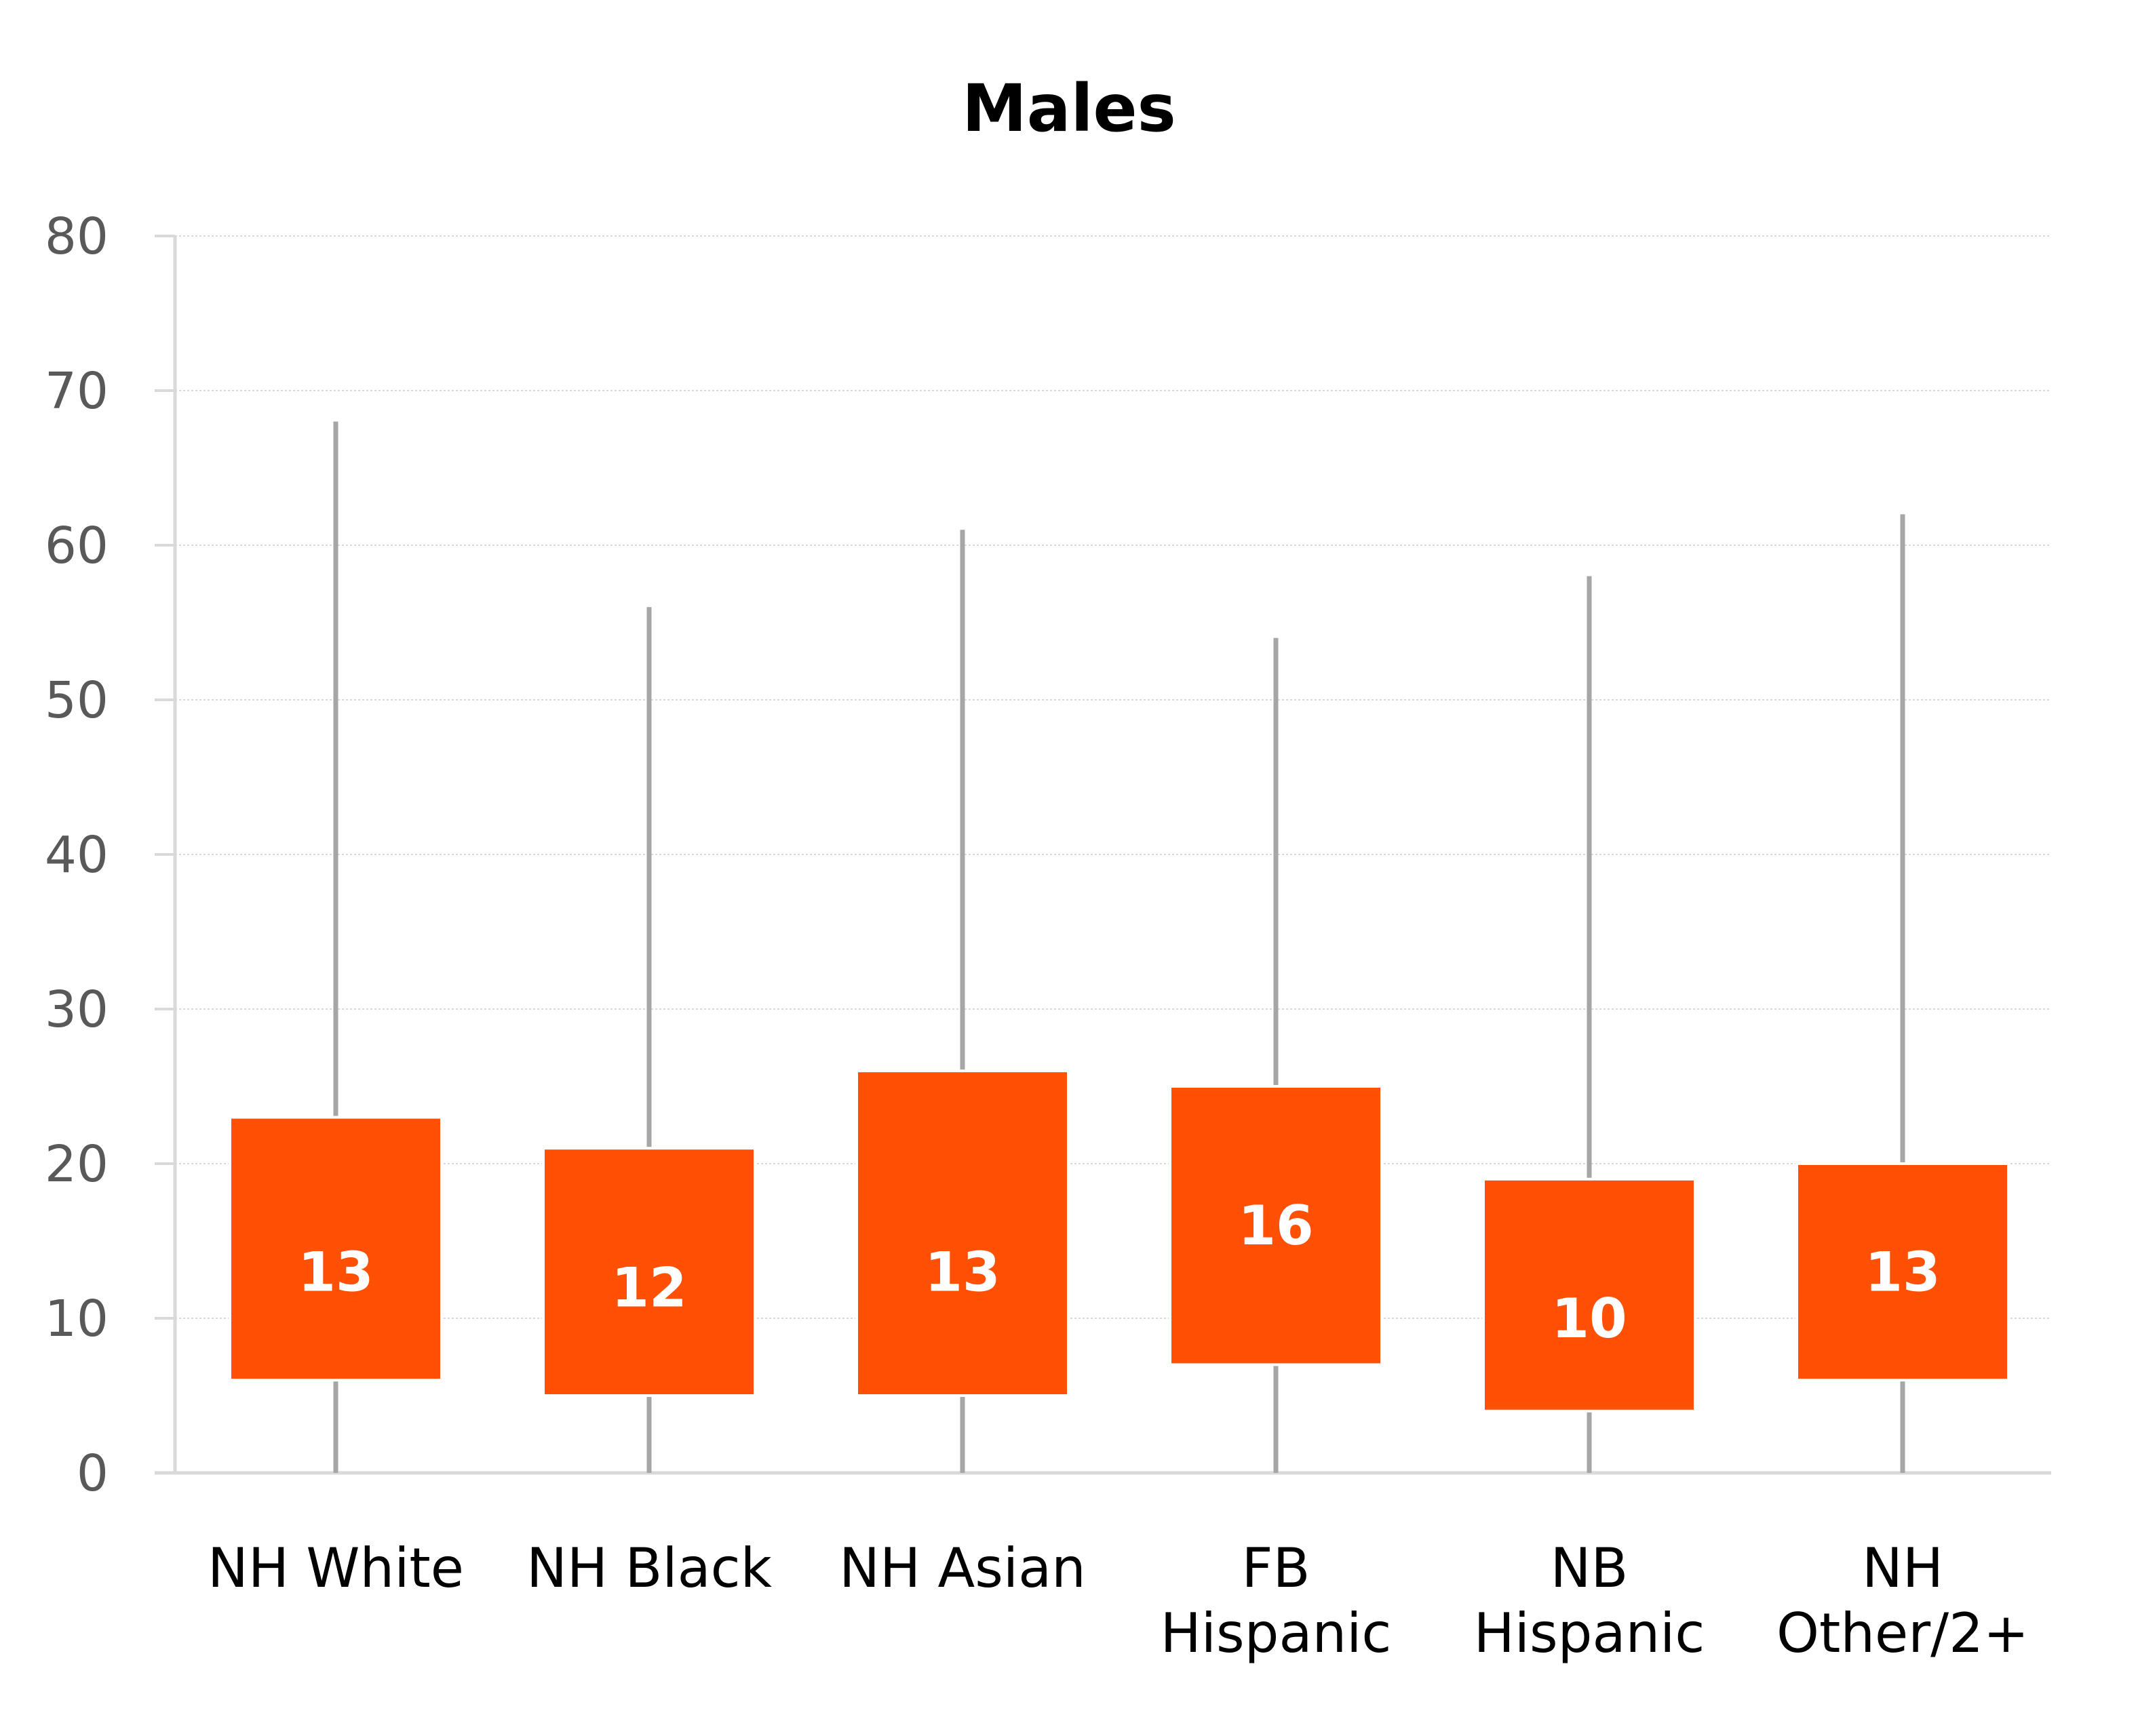 The height and width of the screenshot is (1736, 2138). Describe the element at coordinates (77, 237) in the screenshot. I see `y-tick-label: 80` at that location.